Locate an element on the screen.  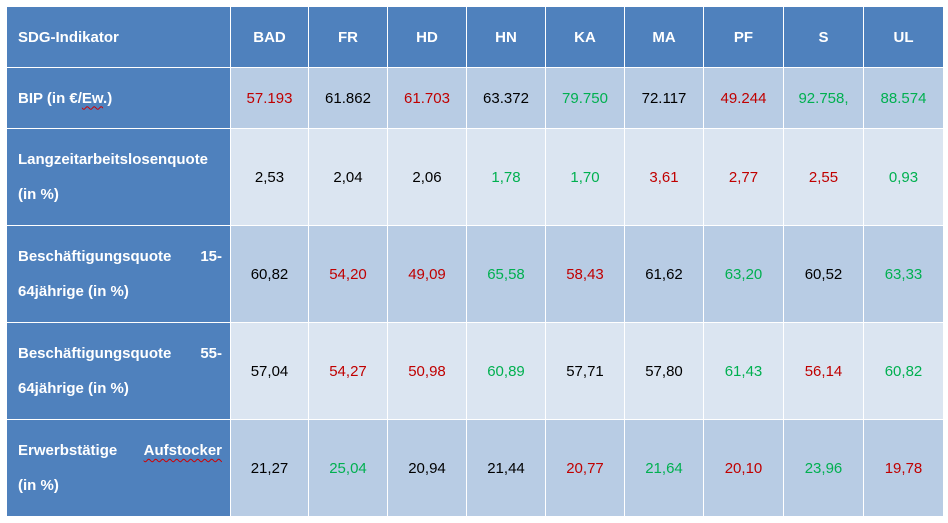
label-text: BIP (in €/ is located at coordinates (50, 98).